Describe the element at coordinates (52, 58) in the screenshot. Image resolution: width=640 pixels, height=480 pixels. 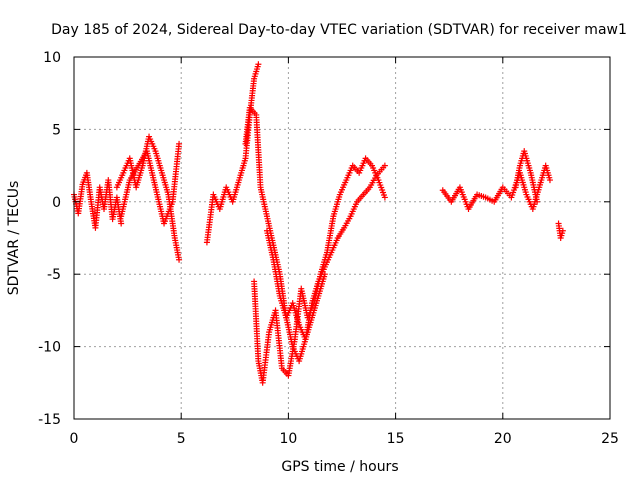
I see `y-tick-label: 10` at that location.